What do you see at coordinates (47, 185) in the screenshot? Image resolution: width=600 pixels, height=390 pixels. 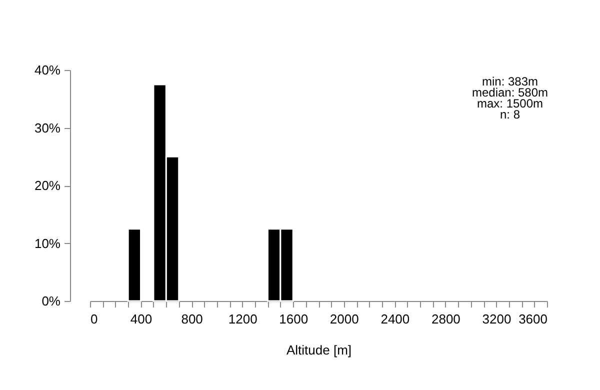 I see `y-tick-label: 20%` at bounding box center [47, 185].